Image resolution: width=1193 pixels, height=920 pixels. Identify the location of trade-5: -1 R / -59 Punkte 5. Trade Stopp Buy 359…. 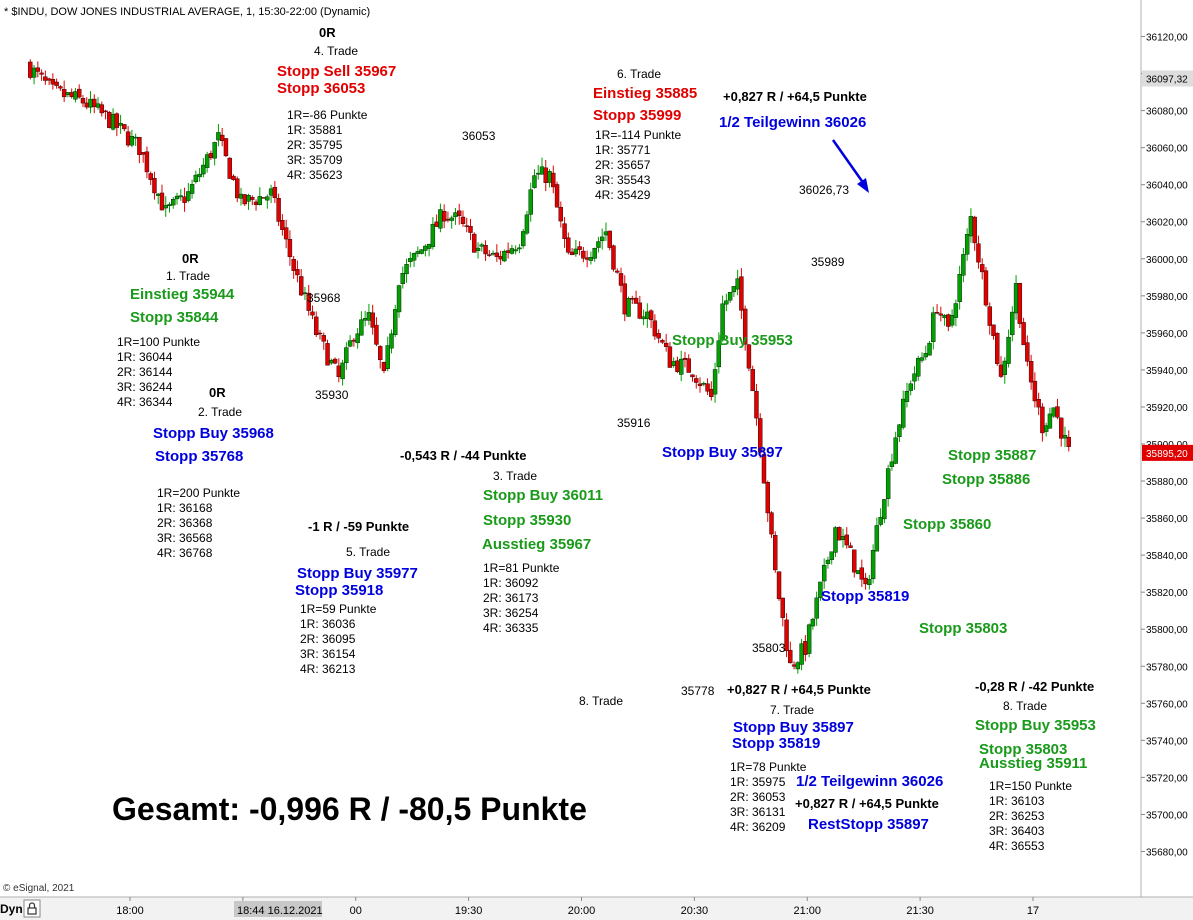
(356, 597).